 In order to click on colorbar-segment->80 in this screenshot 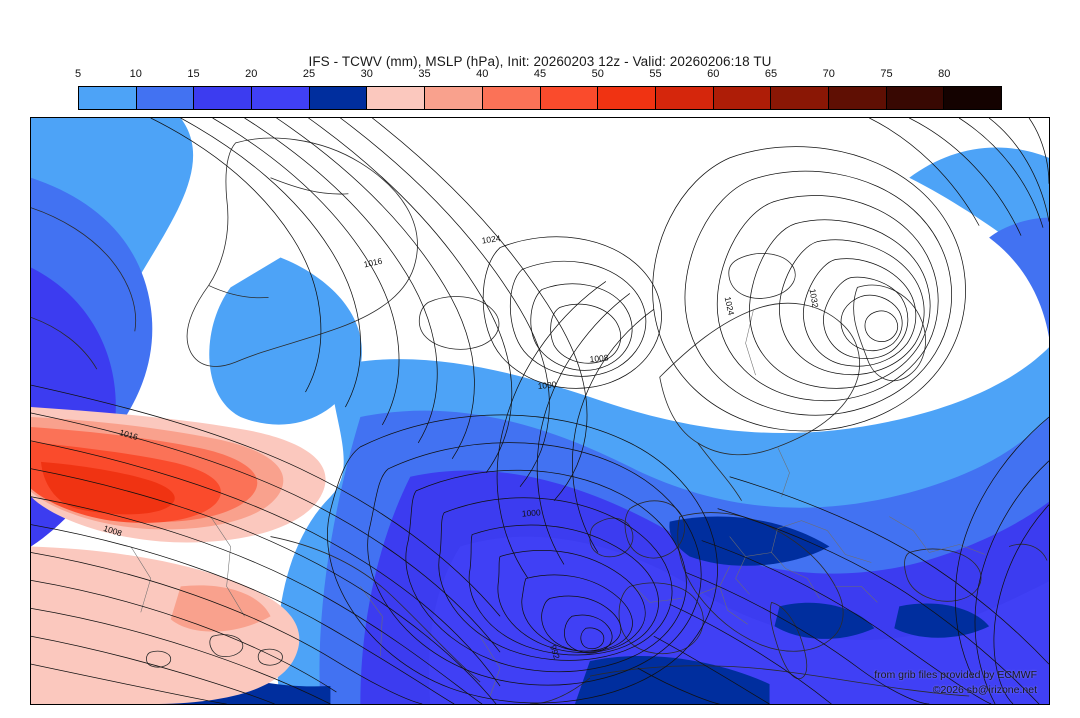, I will do `click(972, 98)`.